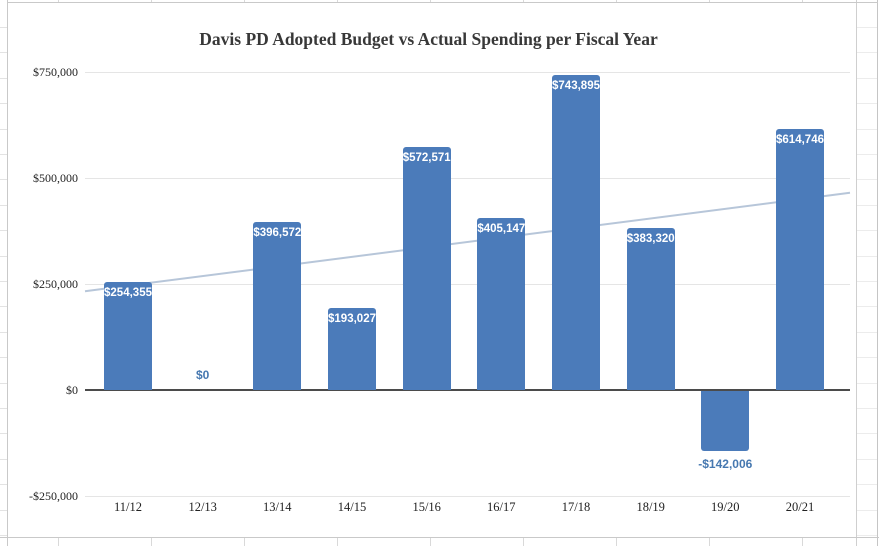  I want to click on y-axis-tick-label: $0, so click(72, 390).